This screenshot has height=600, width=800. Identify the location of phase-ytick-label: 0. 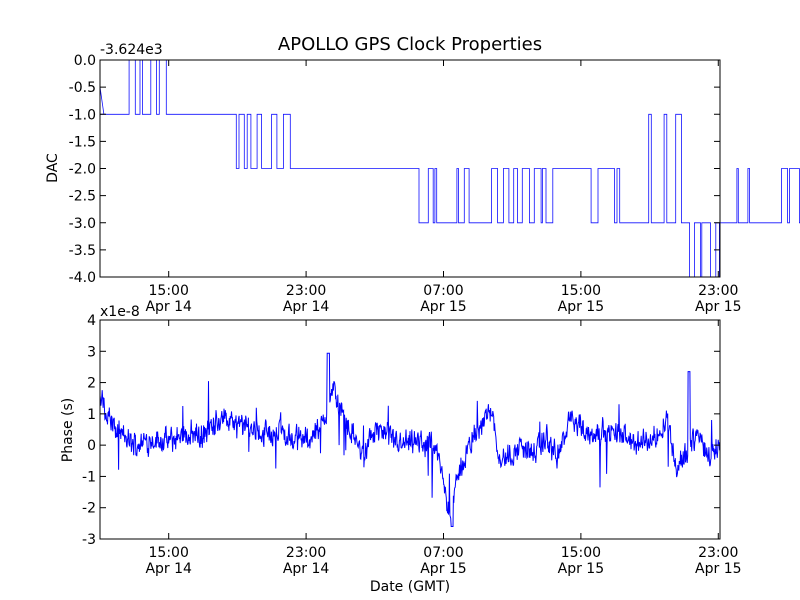
(91, 446).